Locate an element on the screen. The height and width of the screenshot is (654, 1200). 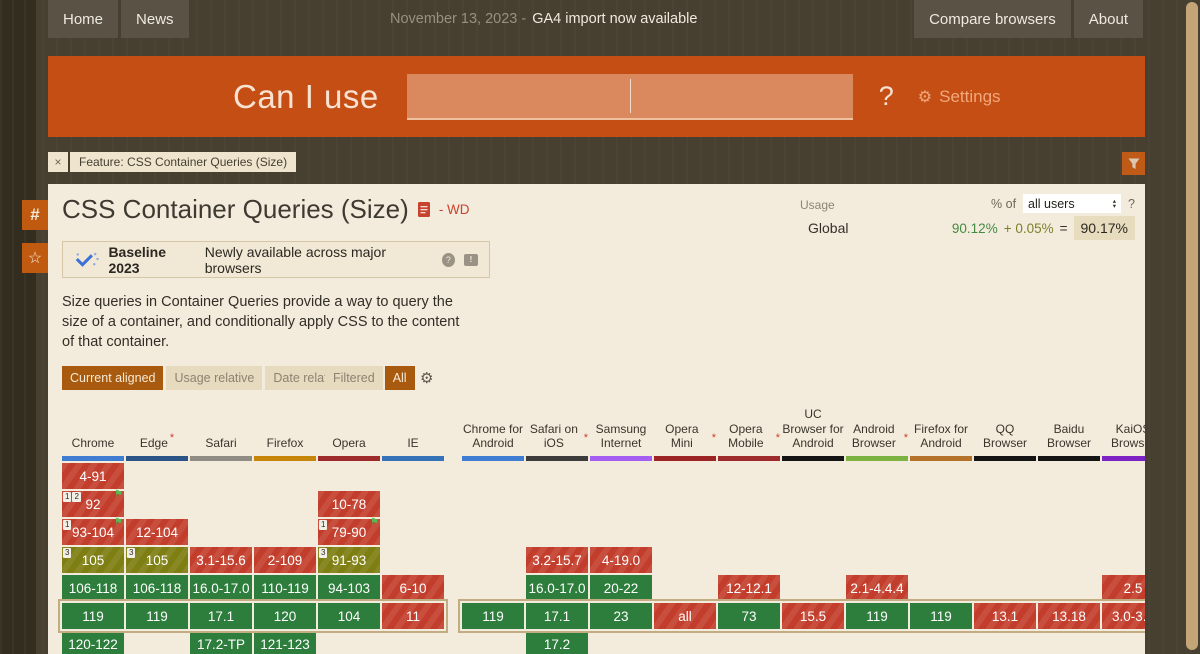
search-input is located at coordinates (629, 96).